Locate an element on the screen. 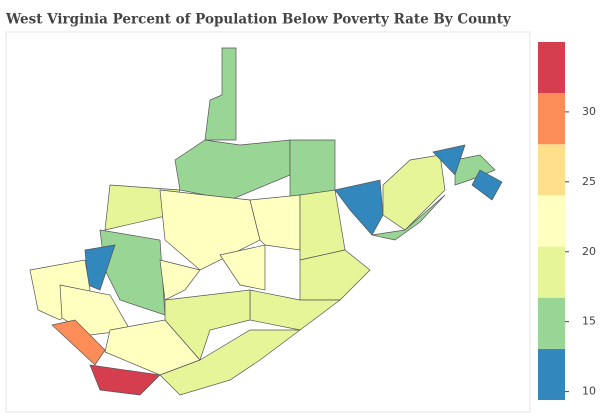 This screenshot has width=600, height=418. colorbar-tick-label: 30 is located at coordinates (589, 111).